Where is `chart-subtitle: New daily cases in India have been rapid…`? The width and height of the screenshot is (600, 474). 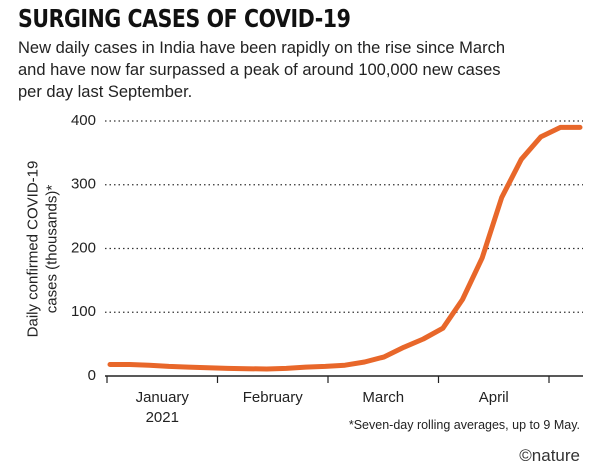 chart-subtitle: New daily cases in India have been rapid… is located at coordinates (262, 70).